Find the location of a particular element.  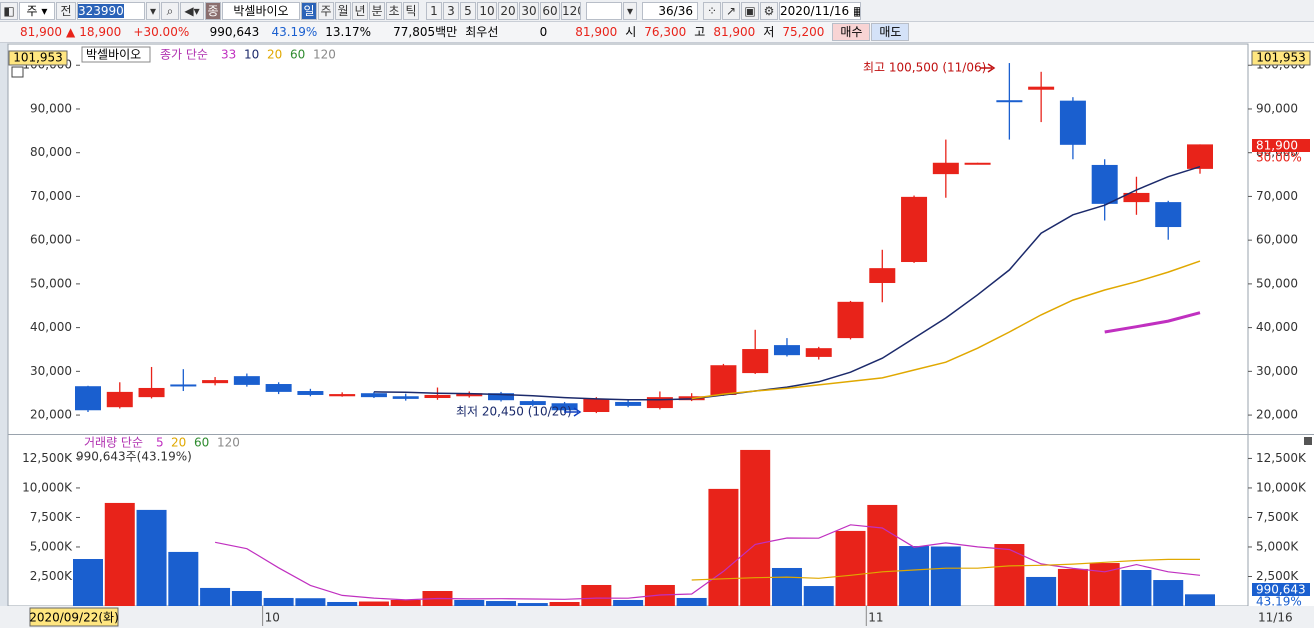

y-tick-label: 90,000 is located at coordinates (51, 108).